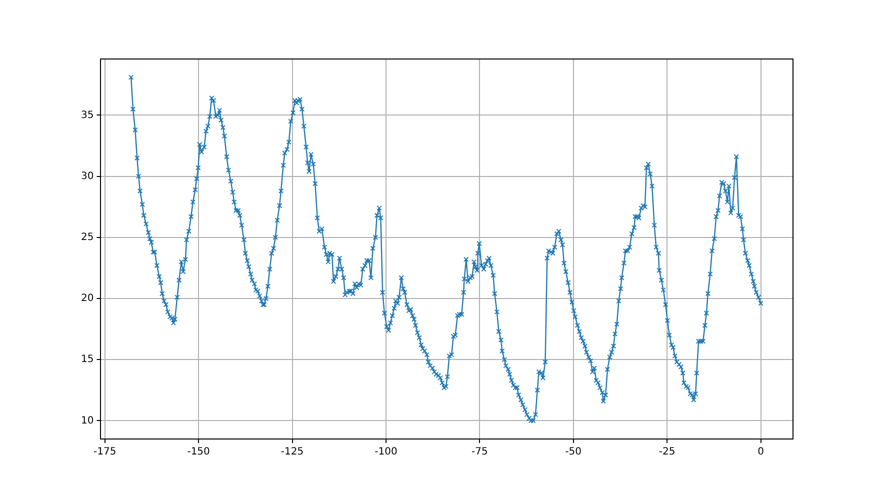 This screenshot has height=495, width=880. Describe the element at coordinates (87, 360) in the screenshot. I see `y-tick-label: 15` at that location.